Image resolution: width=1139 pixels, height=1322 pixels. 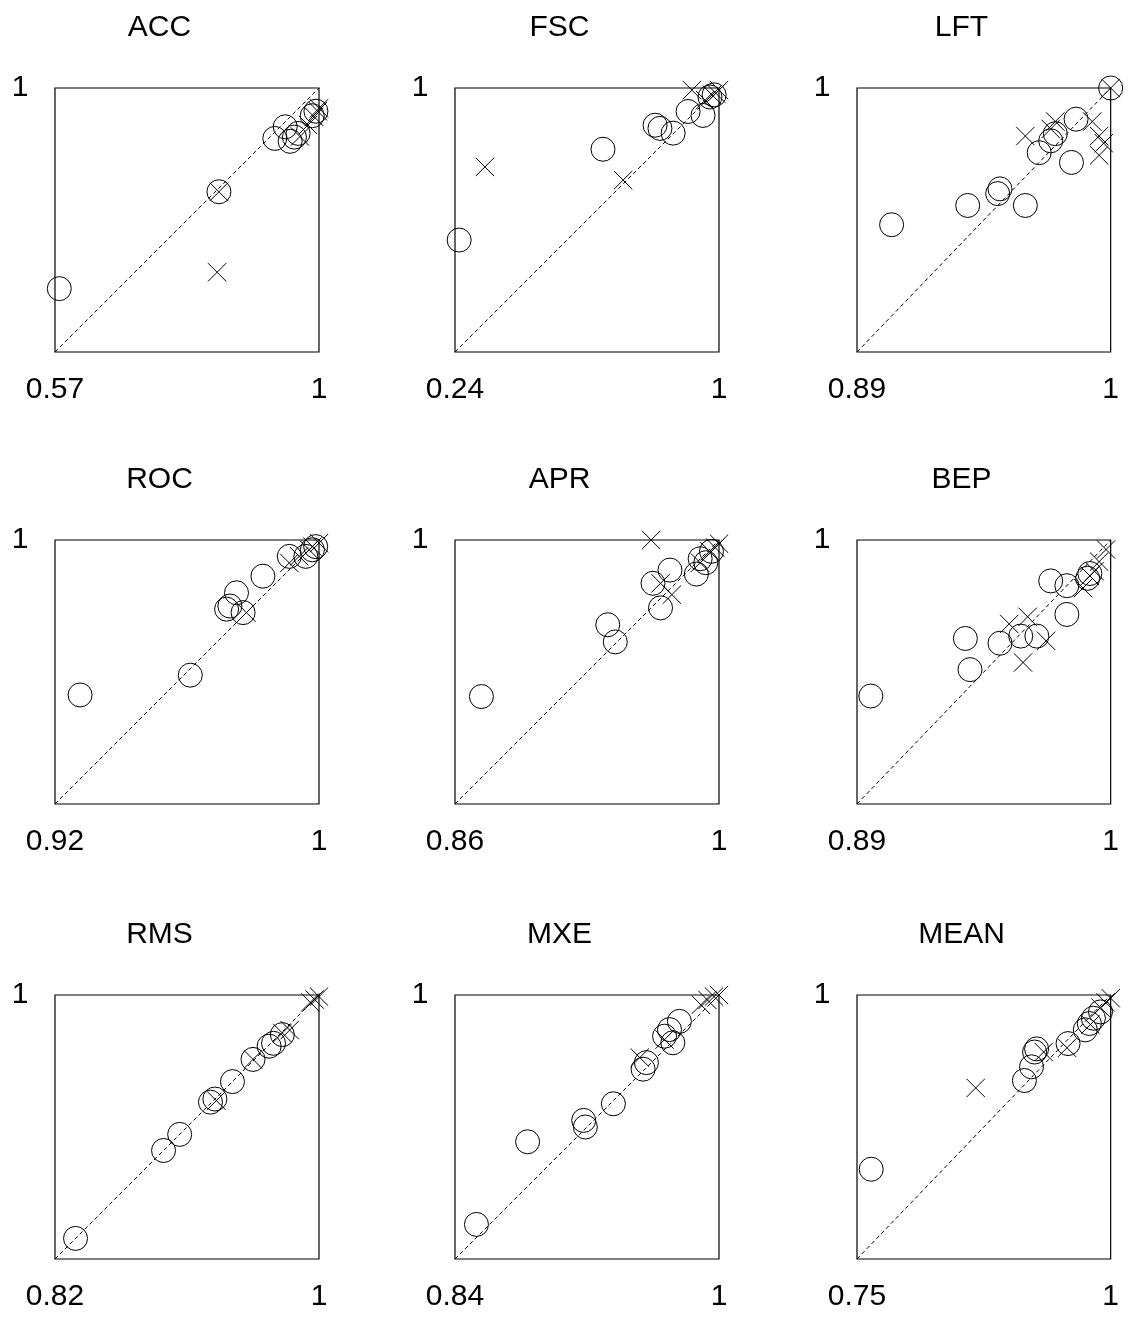 I want to click on chart-title: LFT, so click(x=961, y=26).